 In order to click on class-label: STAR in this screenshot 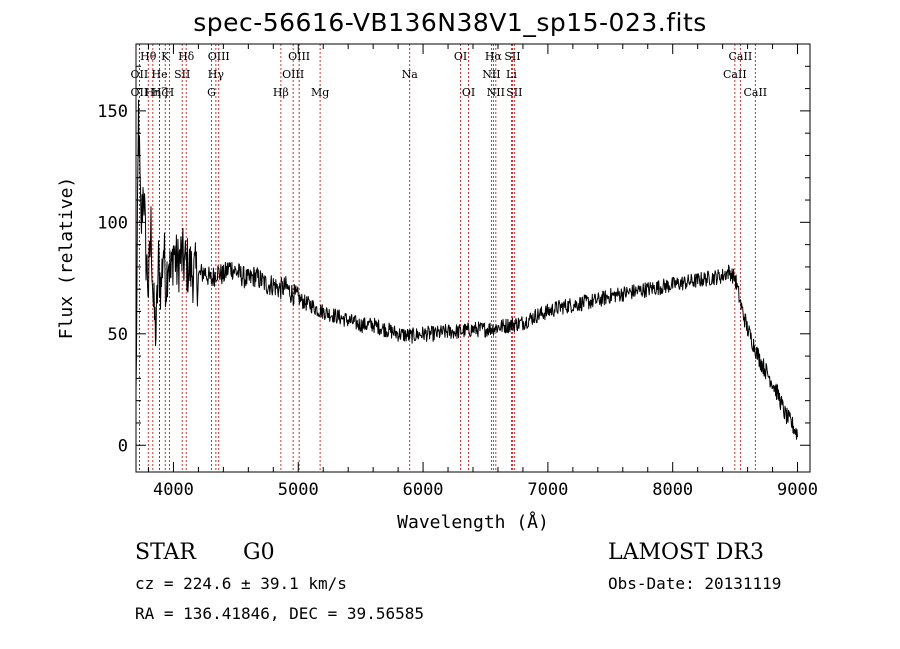, I will do `click(165, 552)`.